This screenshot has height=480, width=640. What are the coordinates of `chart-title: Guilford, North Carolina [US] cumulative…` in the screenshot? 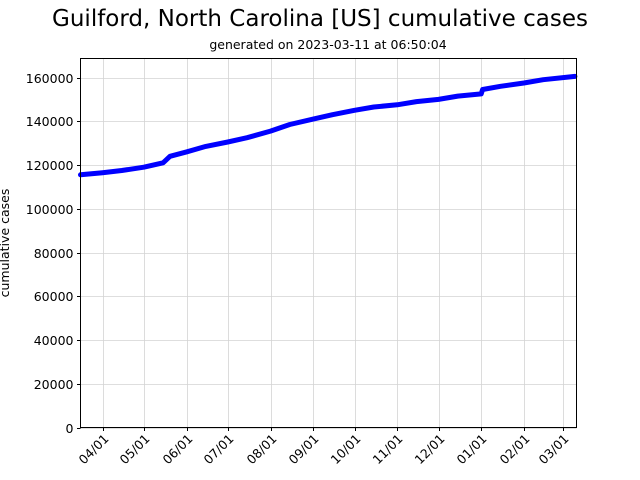 It's located at (320, 19).